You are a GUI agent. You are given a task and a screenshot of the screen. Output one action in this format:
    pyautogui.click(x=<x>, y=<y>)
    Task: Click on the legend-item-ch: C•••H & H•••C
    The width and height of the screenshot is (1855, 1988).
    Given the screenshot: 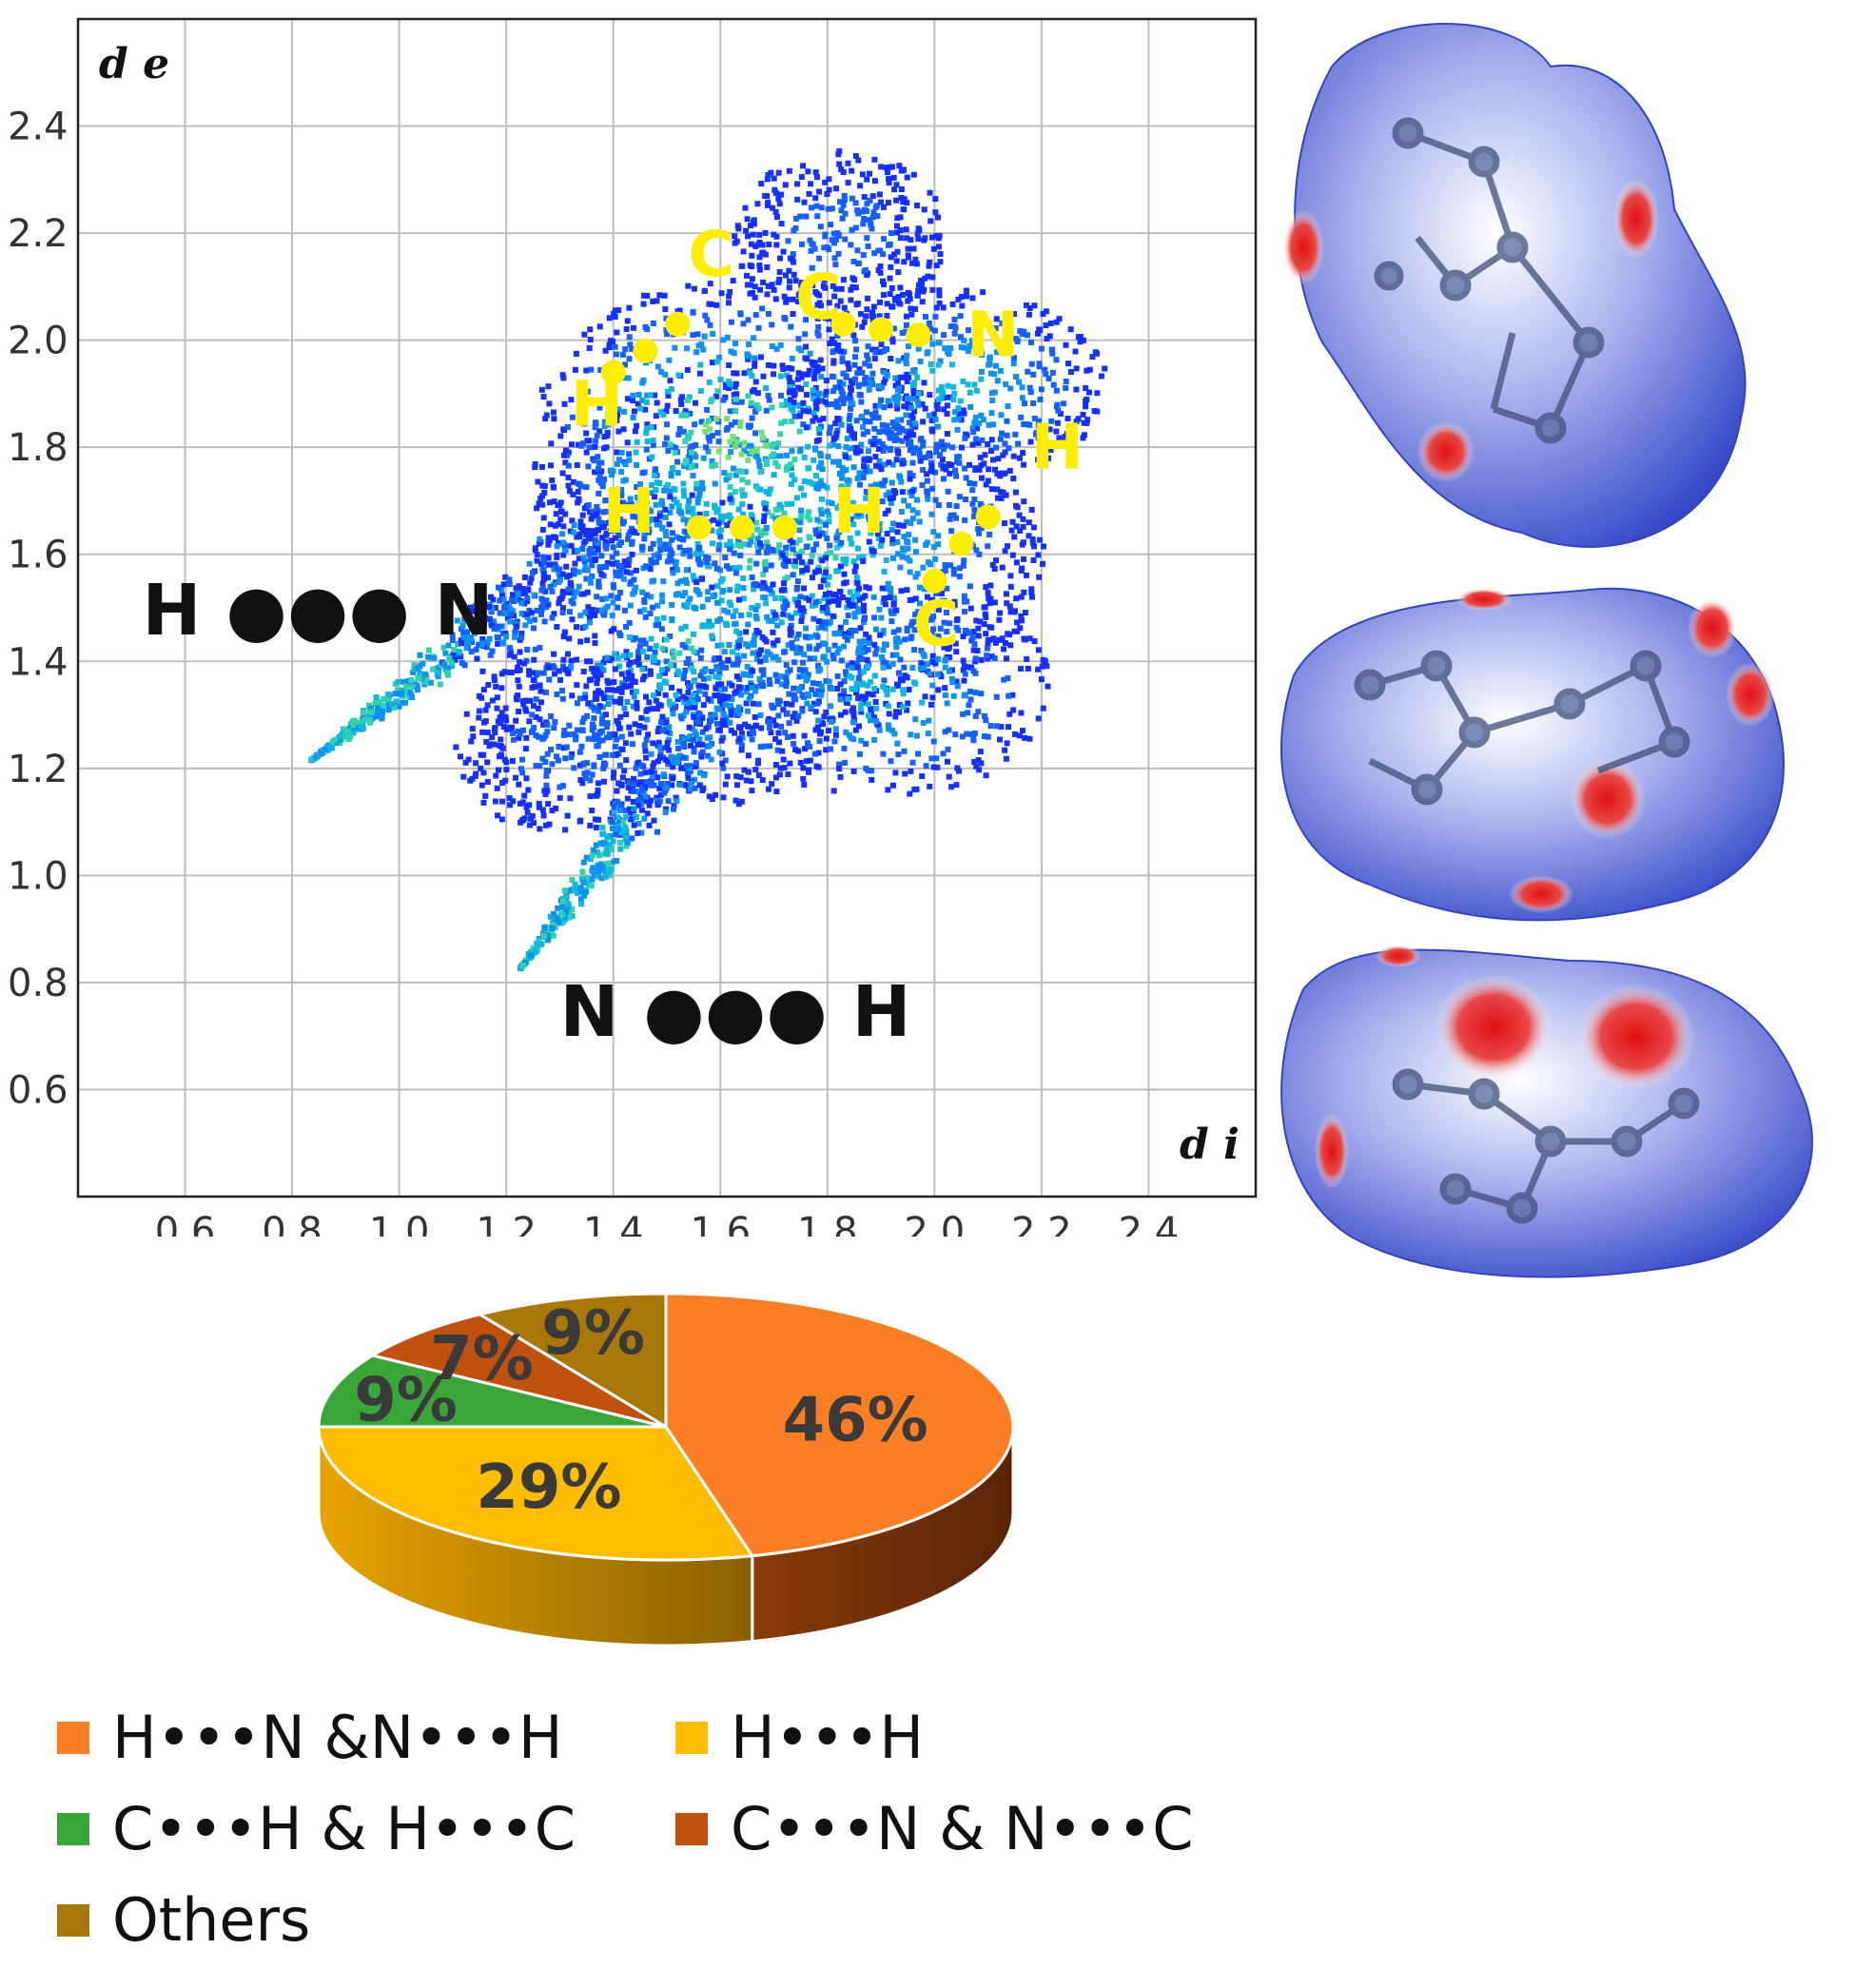 What is the action you would take?
    pyautogui.click(x=316, y=1828)
    